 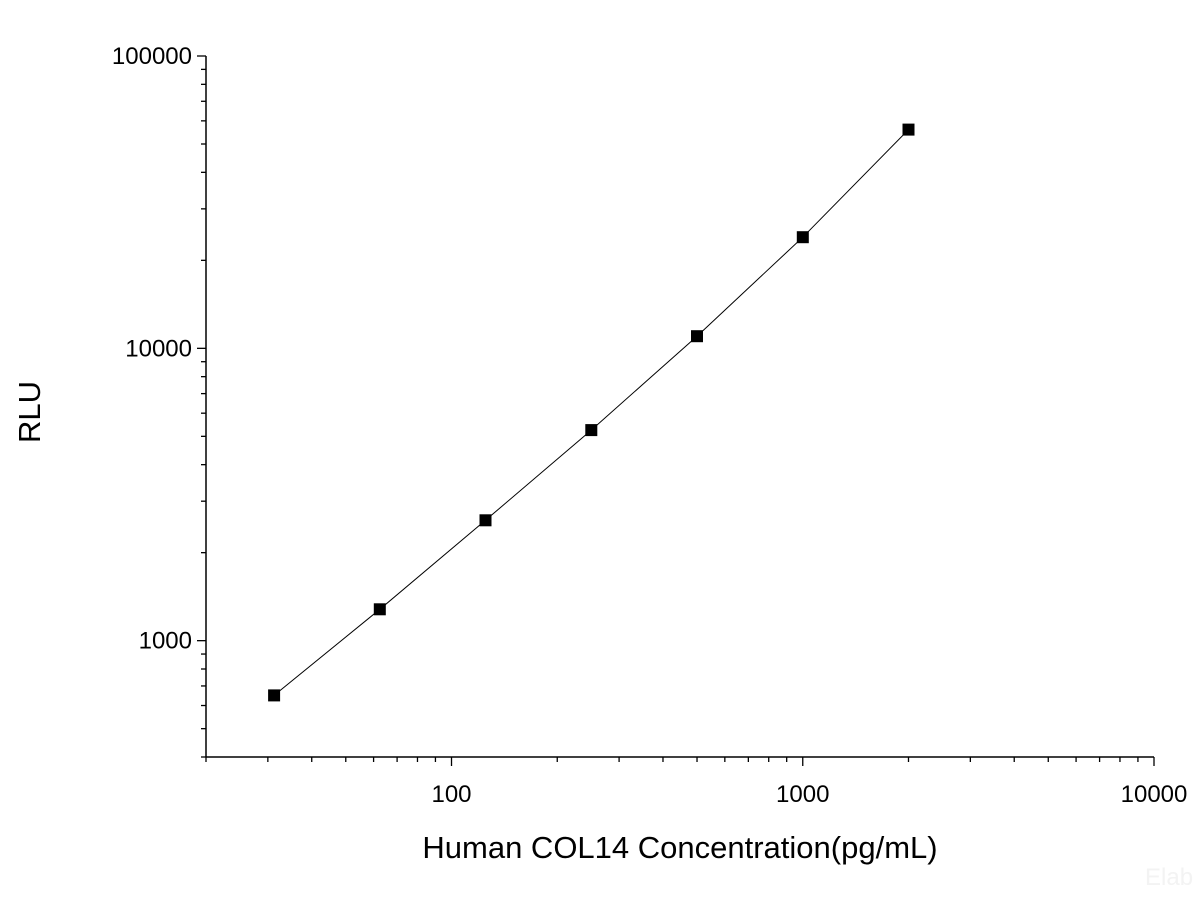 What do you see at coordinates (158, 348) in the screenshot?
I see `y-tick-label: 10000` at bounding box center [158, 348].